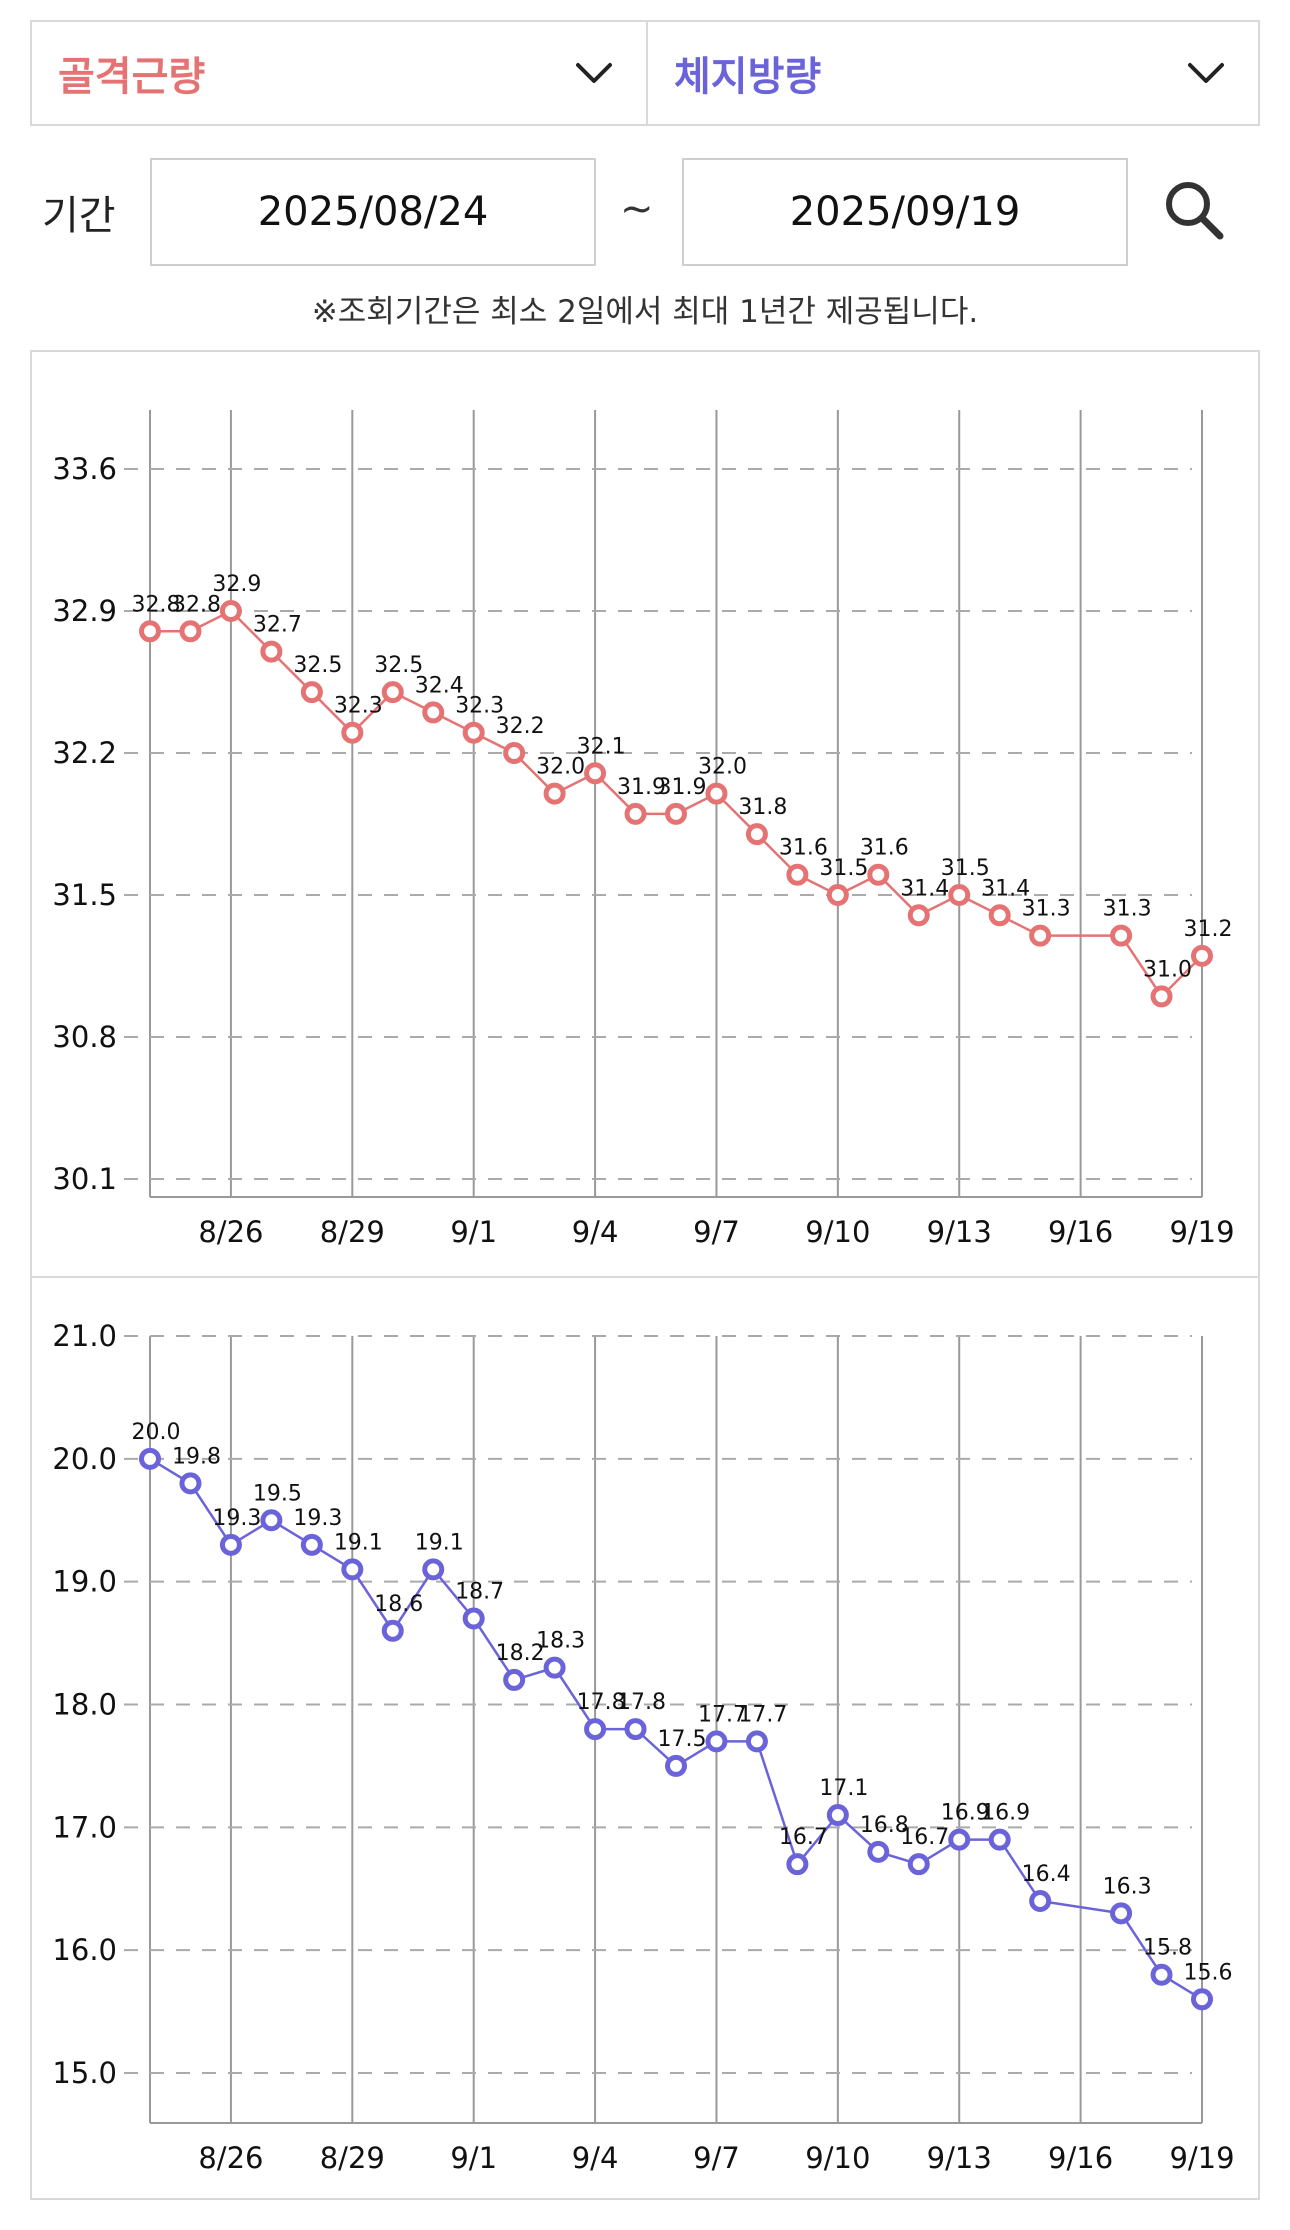 This screenshot has width=1290, height=2230. Describe the element at coordinates (84, 1582) in the screenshot. I see `y-tick-label: 19.0` at that location.